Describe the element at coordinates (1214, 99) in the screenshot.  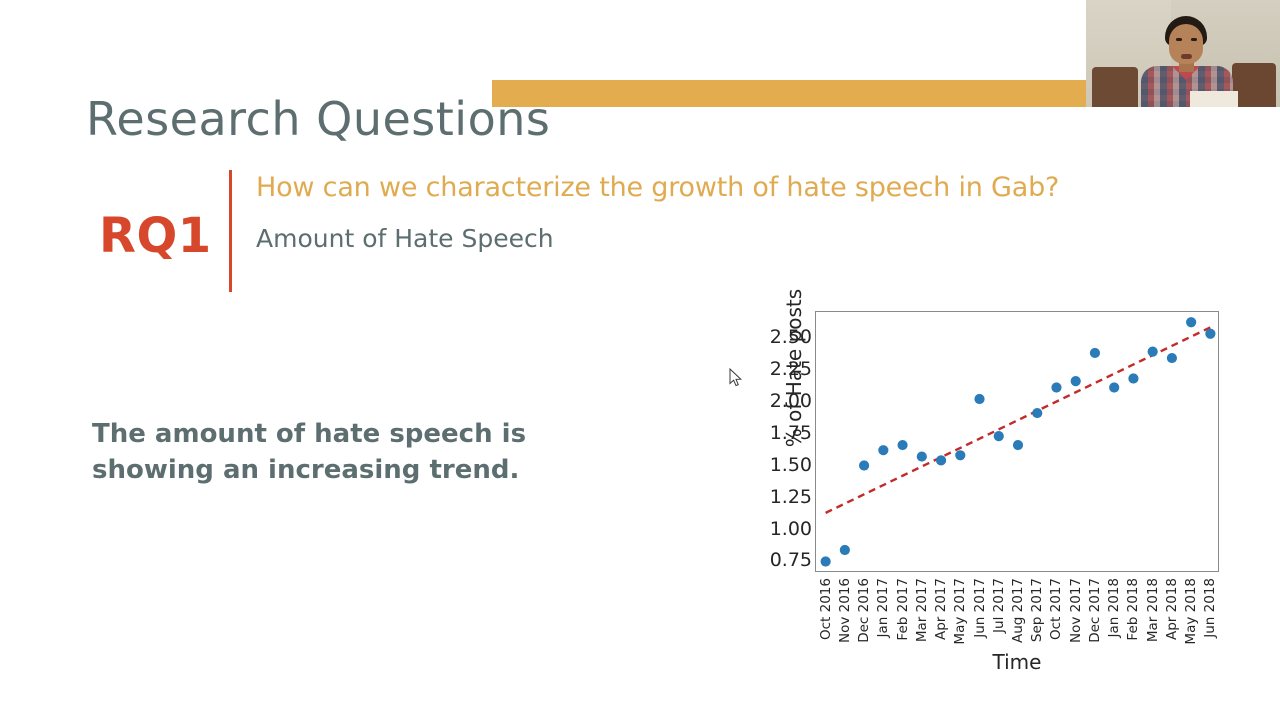
I see `desk-paper` at that location.